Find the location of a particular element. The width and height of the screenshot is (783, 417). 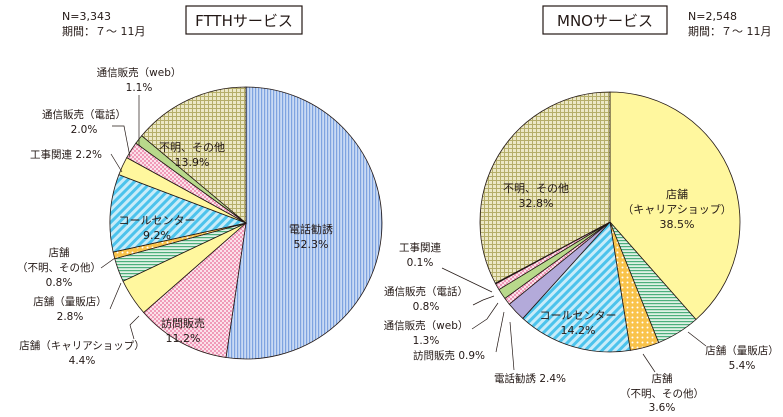

mno-label-visit-sales: 訪問販売 0.9% is located at coordinates (449, 355).